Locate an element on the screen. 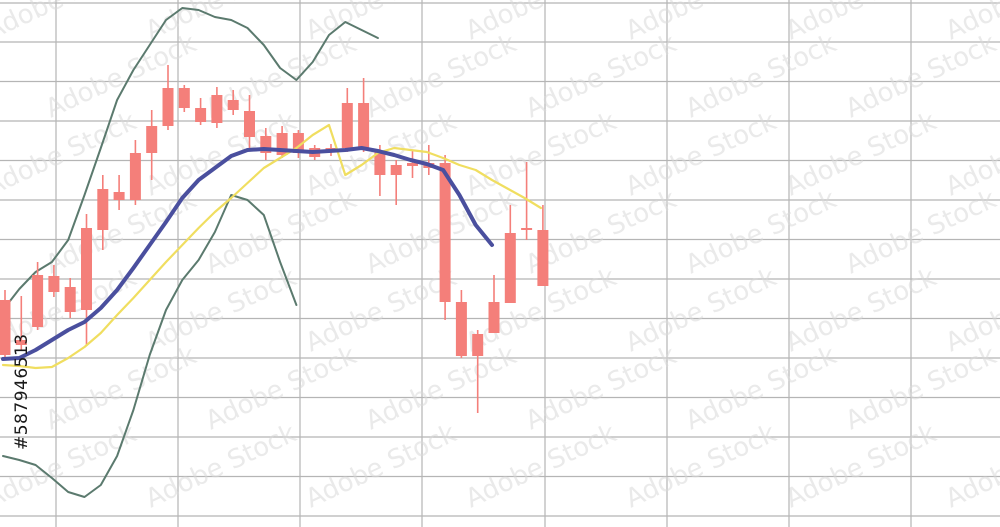 Image resolution: width=1000 pixels, height=527 pixels. watermark-mark-34: Adobe Stock is located at coordinates (970, 310).